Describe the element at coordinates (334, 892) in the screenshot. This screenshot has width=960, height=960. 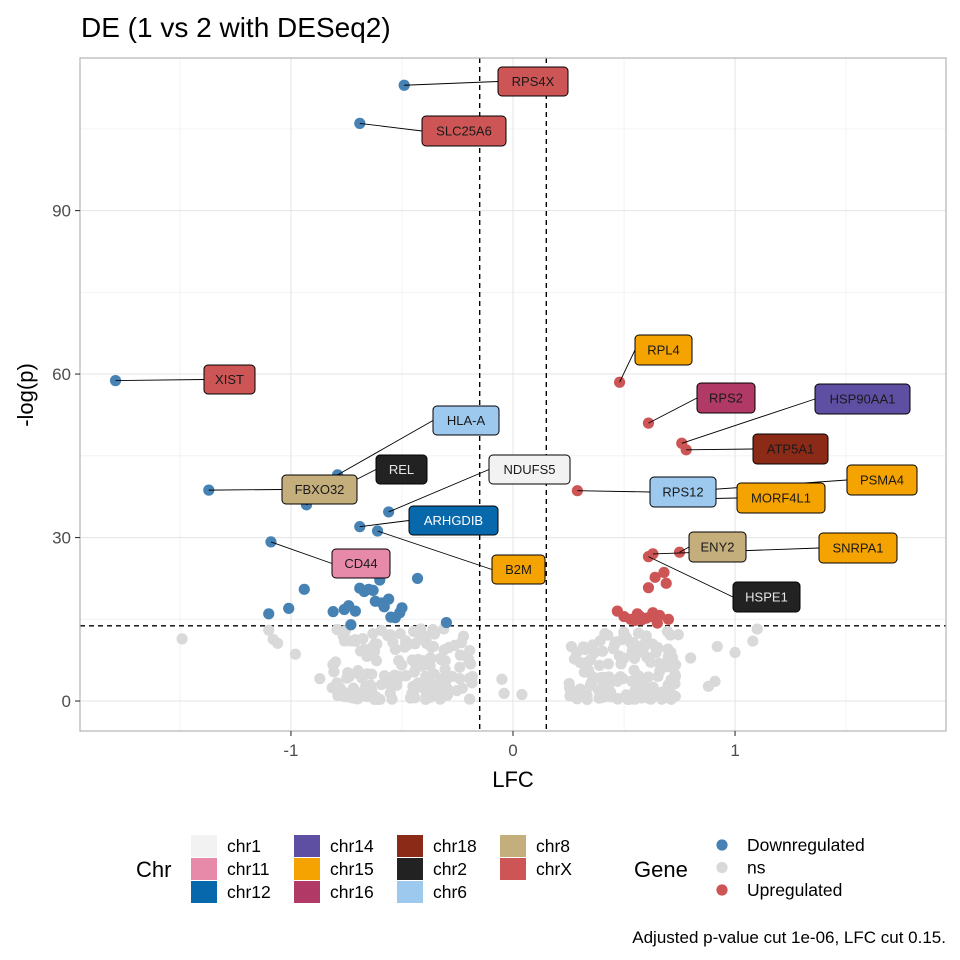
I see `chr-legend-item-chr16: chr16` at that location.